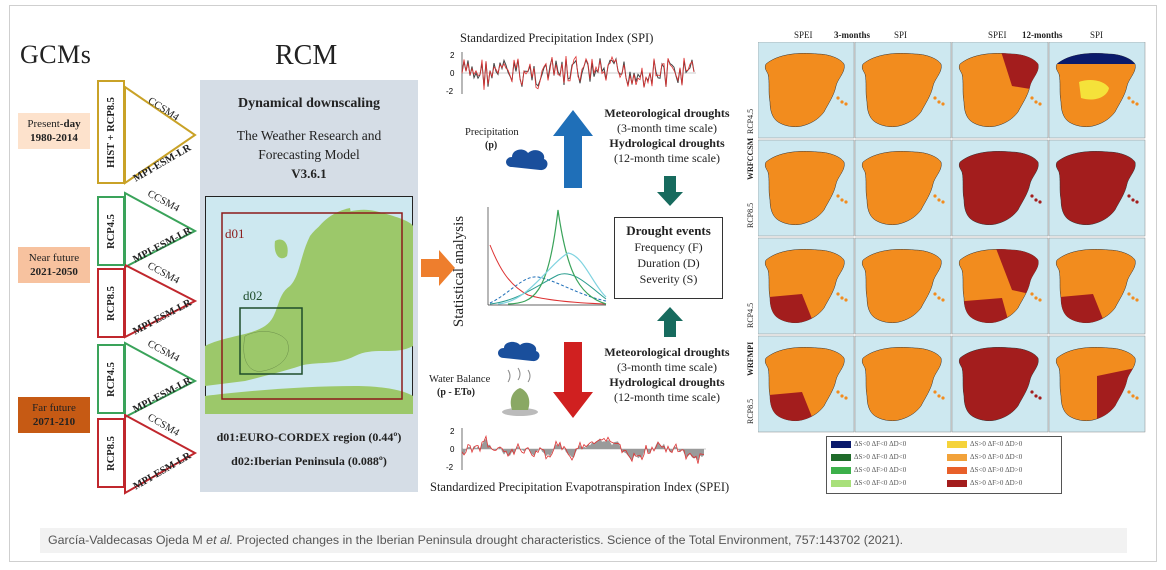  What do you see at coordinates (527, 160) in the screenshot?
I see `cloud-icon` at bounding box center [527, 160].